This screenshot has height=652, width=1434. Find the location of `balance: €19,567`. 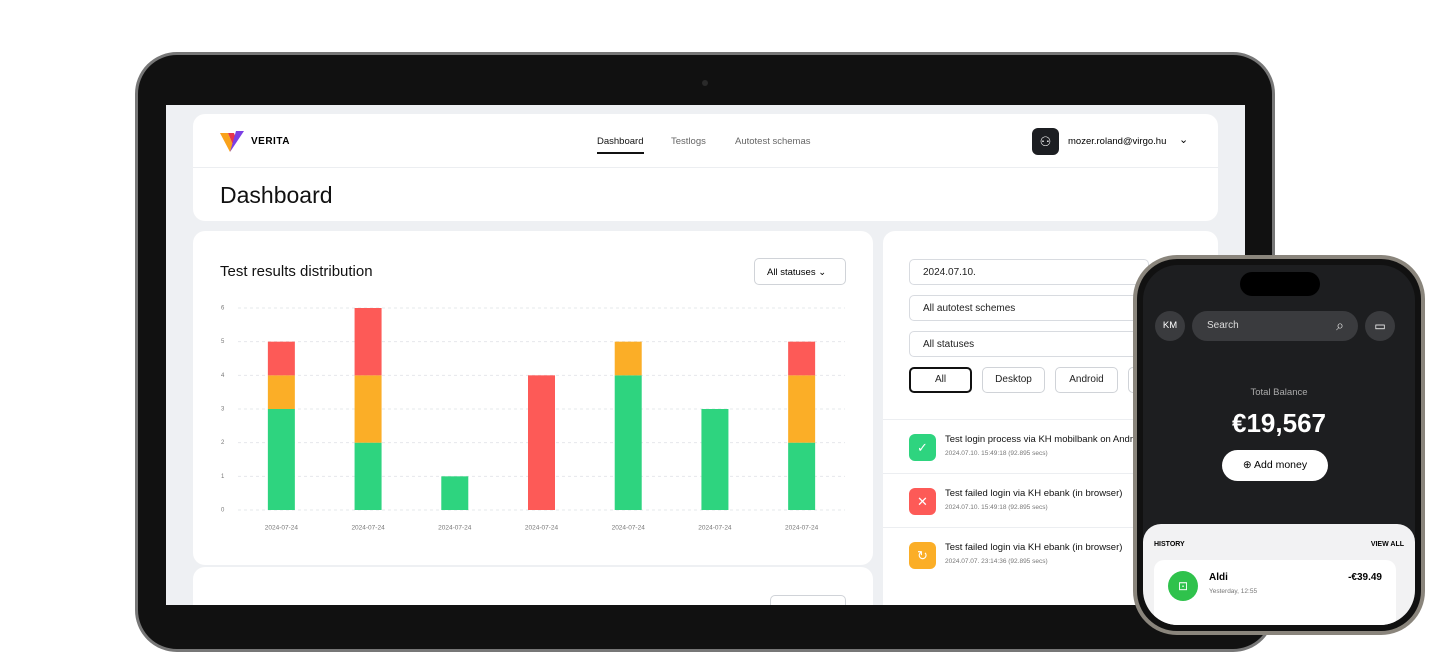

balance: €19,567 is located at coordinates (1279, 423).